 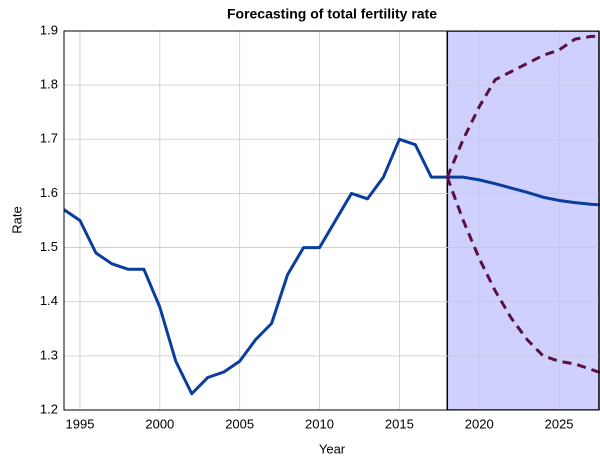 I want to click on y-tick-label: 1.4, so click(x=49, y=300).